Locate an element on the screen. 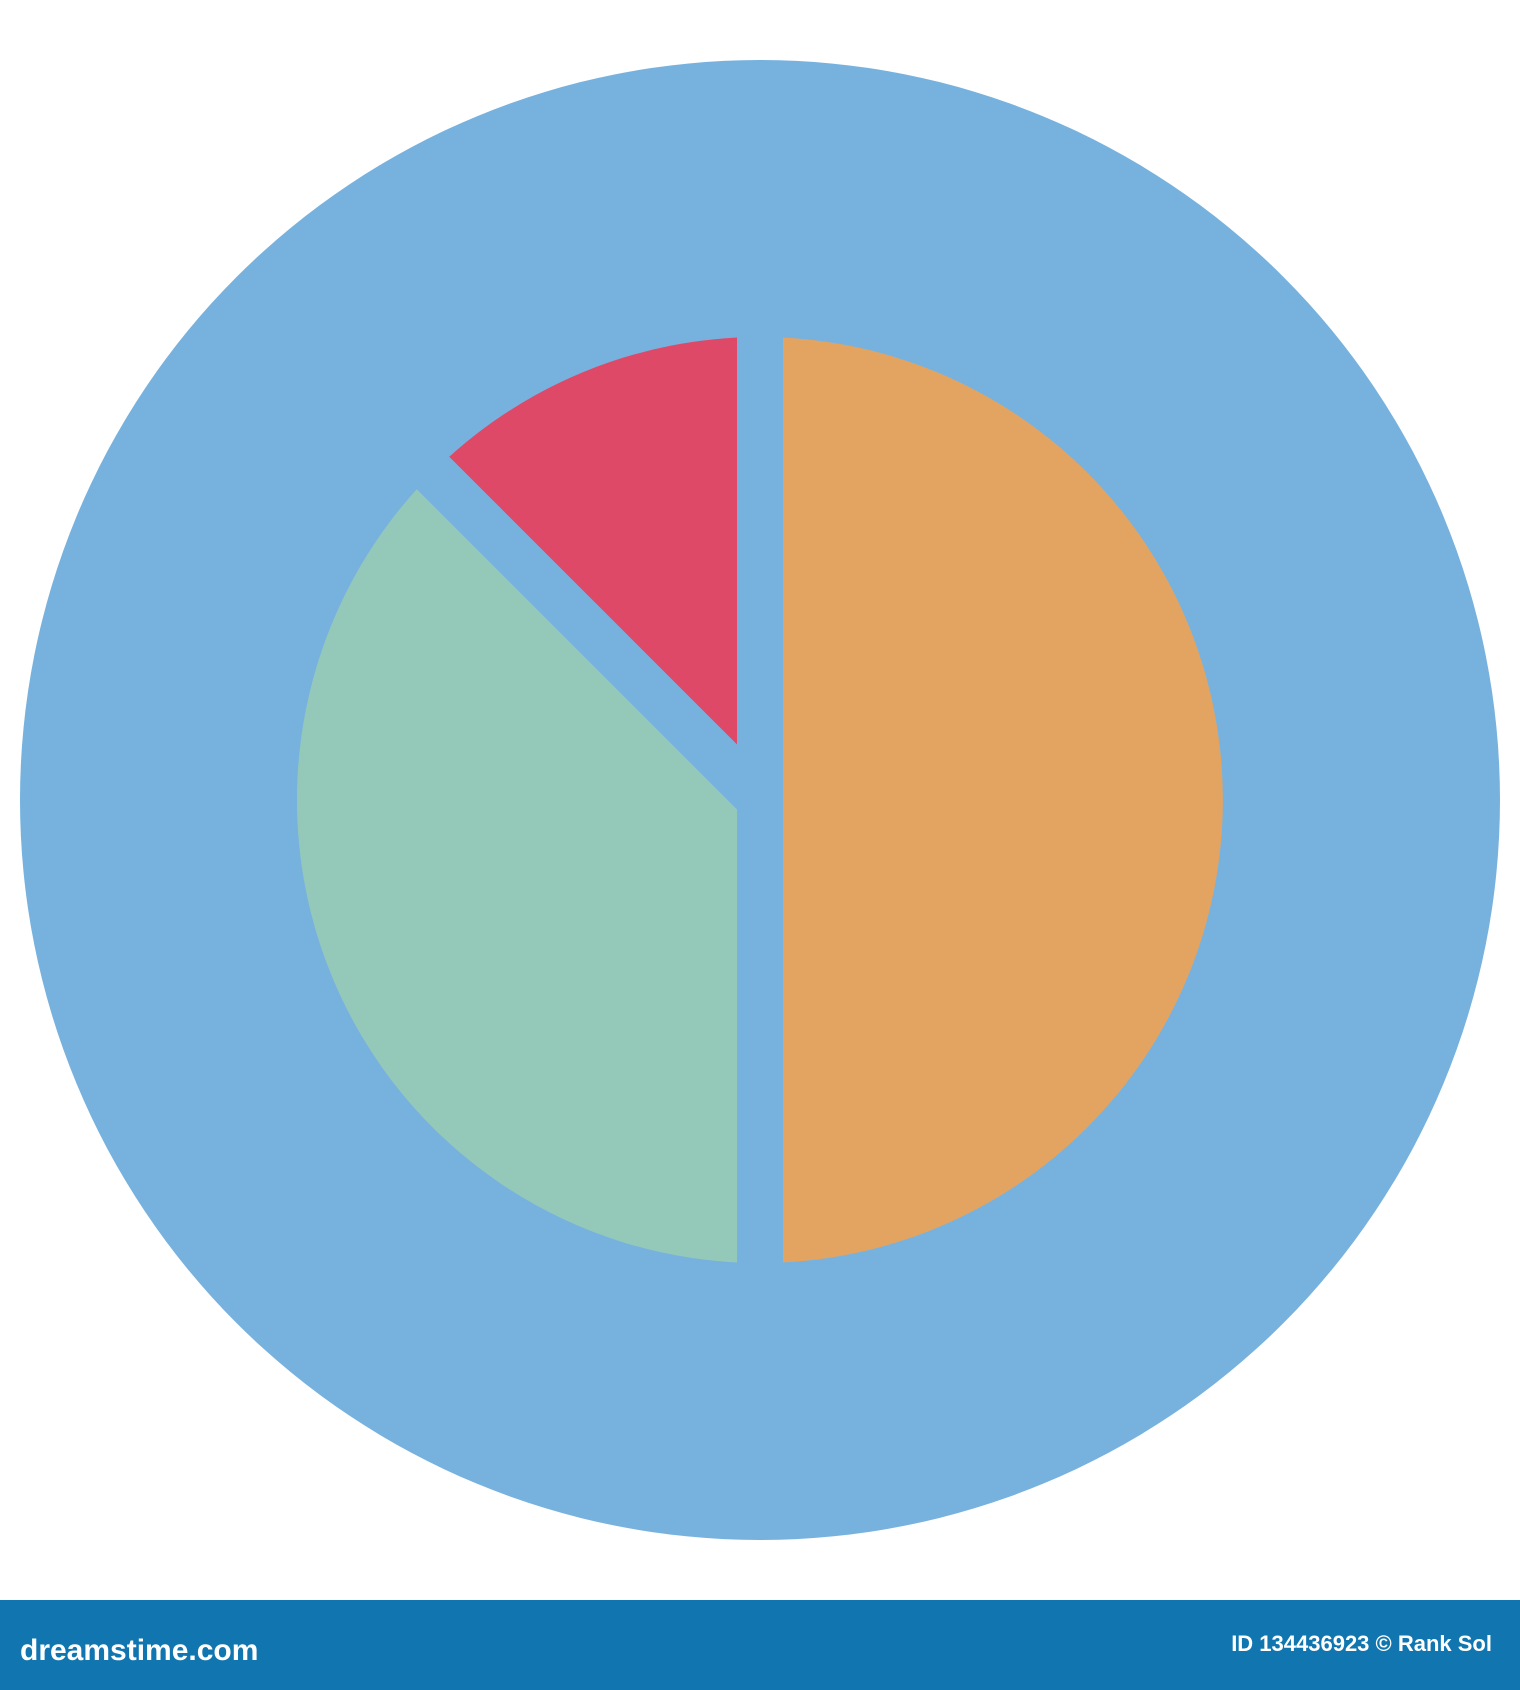  footer-band is located at coordinates (760, 1645).